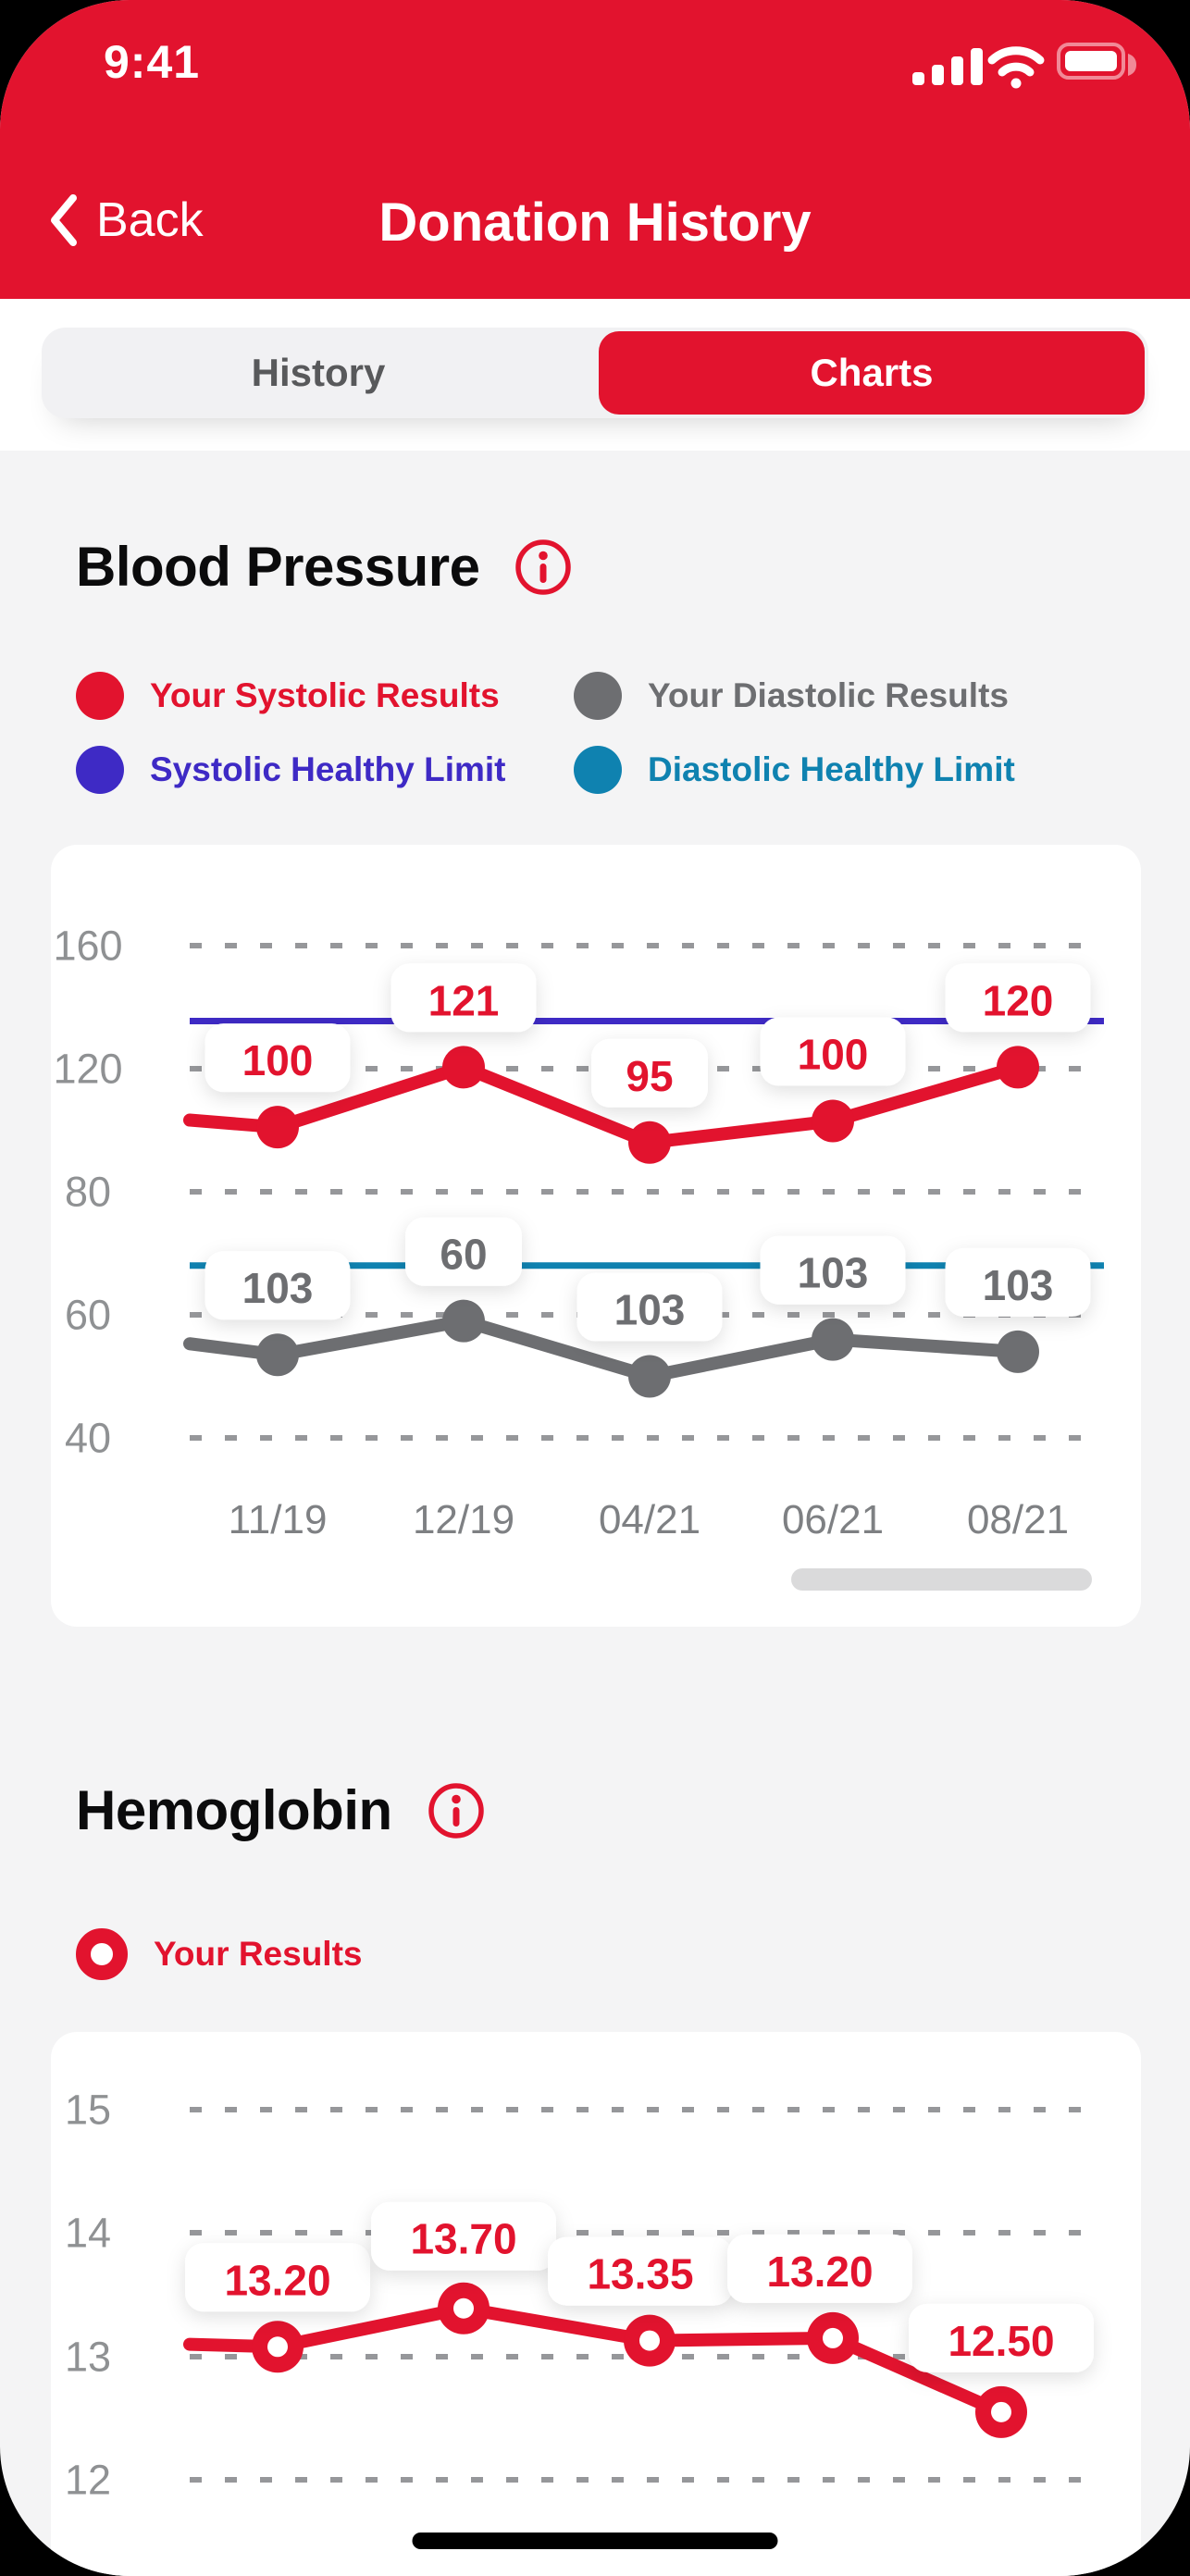 The height and width of the screenshot is (2576, 1190). I want to click on battery-icon, so click(1096, 61).